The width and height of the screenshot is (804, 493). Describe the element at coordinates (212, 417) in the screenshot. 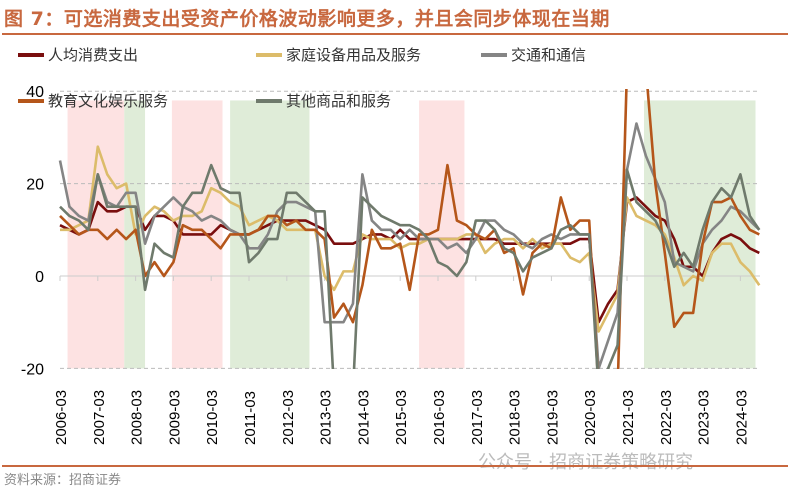

I see `x-tick-label: 2010-03` at that location.